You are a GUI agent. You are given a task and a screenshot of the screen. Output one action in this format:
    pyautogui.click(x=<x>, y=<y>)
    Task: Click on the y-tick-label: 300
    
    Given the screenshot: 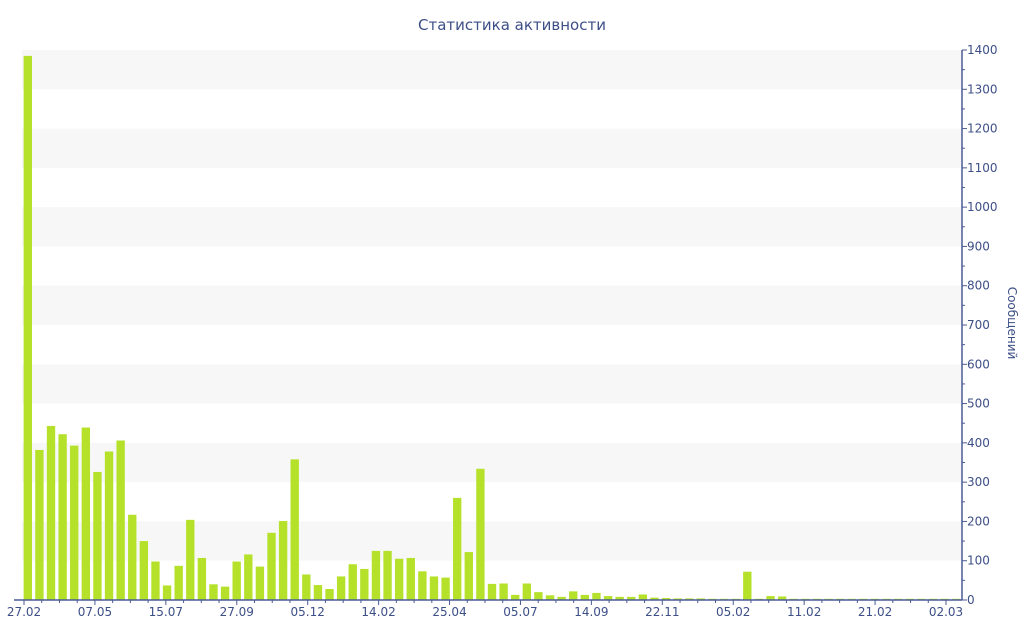 What is the action you would take?
    pyautogui.click(x=978, y=482)
    